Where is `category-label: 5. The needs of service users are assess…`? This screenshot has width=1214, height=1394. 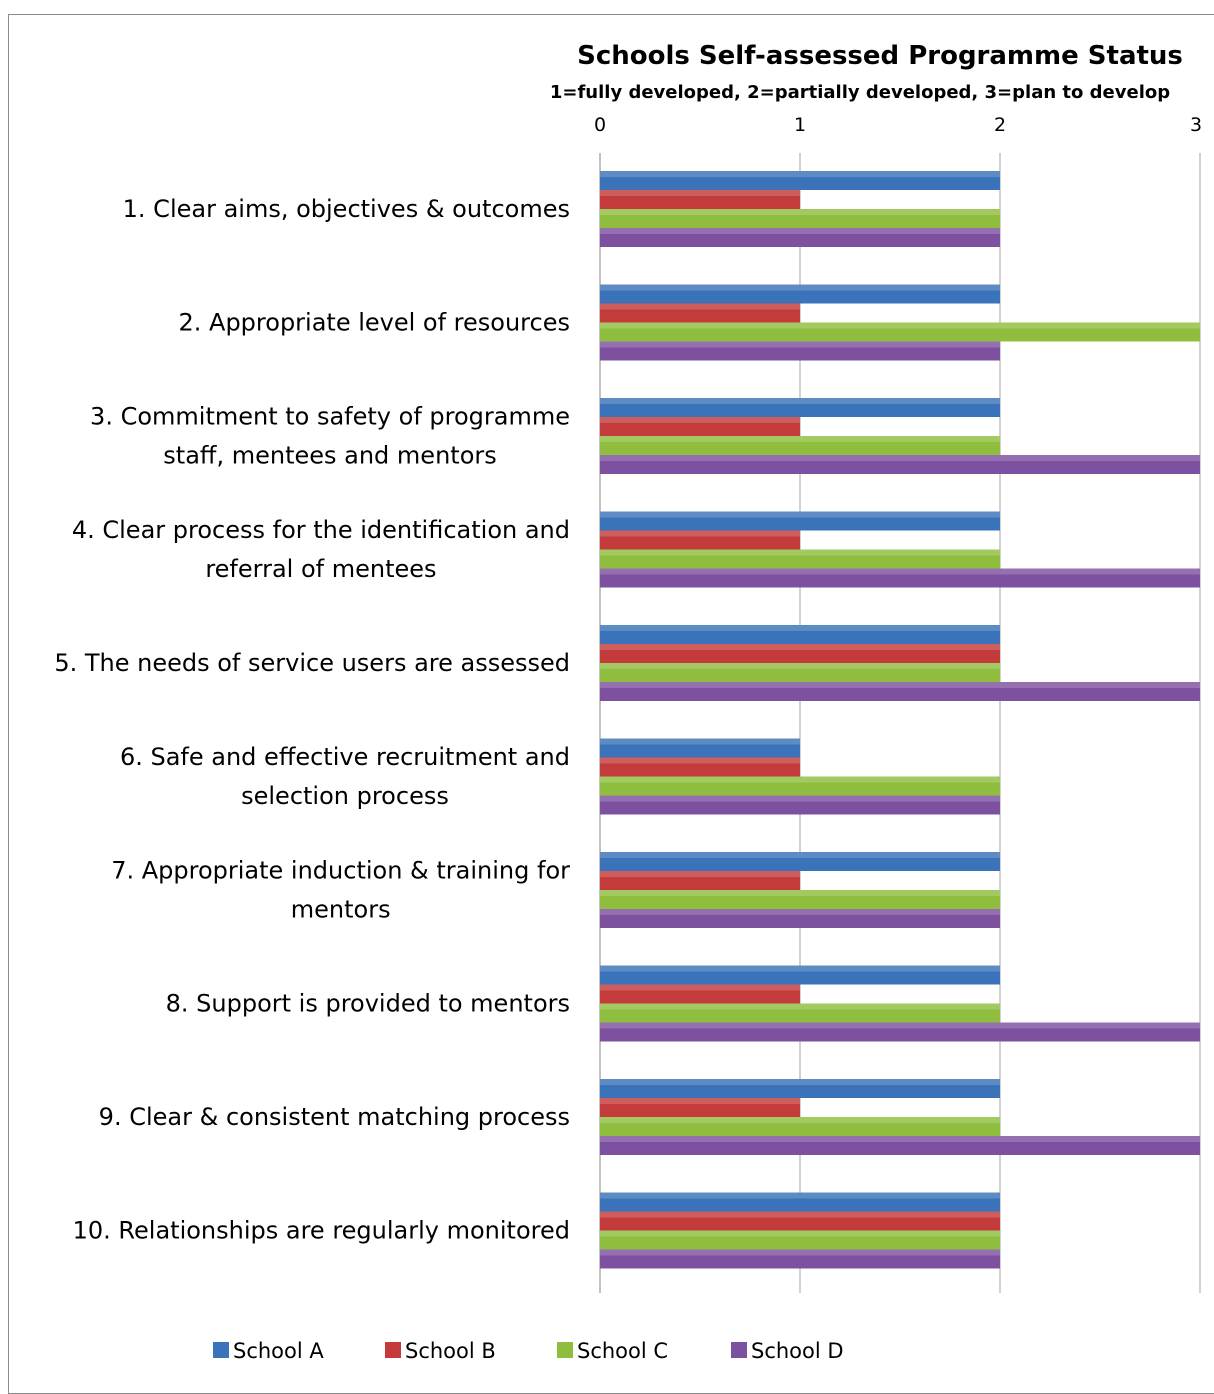 category-label: 5. The needs of service users are assess… is located at coordinates (312, 663).